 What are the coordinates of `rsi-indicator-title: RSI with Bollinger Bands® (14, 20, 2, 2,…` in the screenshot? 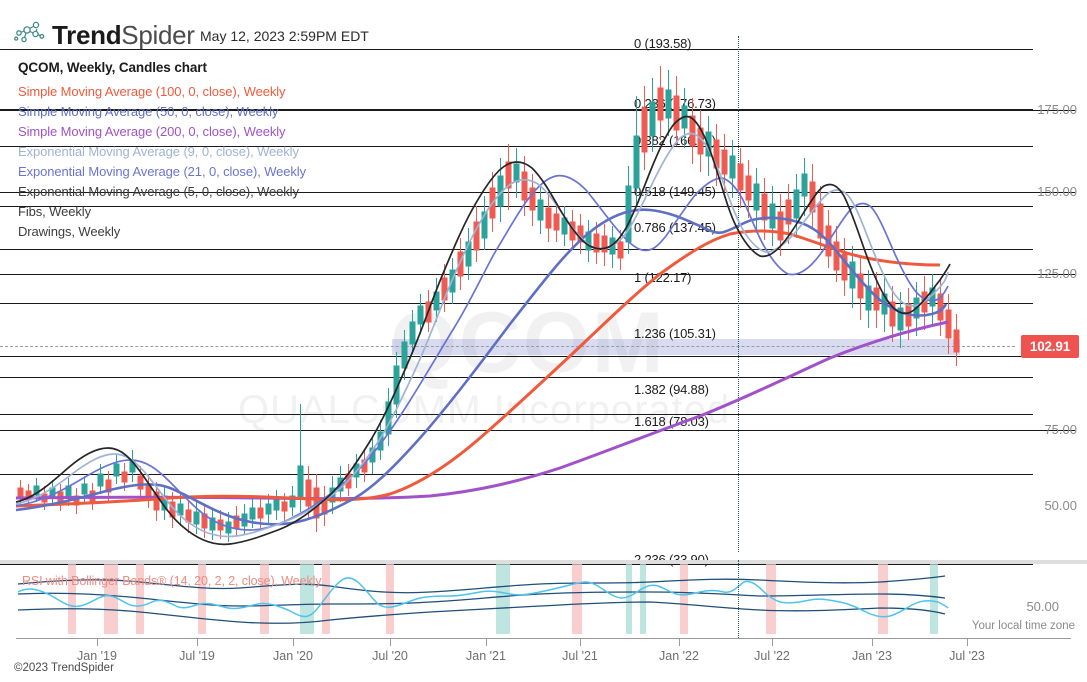 It's located at (172, 581).